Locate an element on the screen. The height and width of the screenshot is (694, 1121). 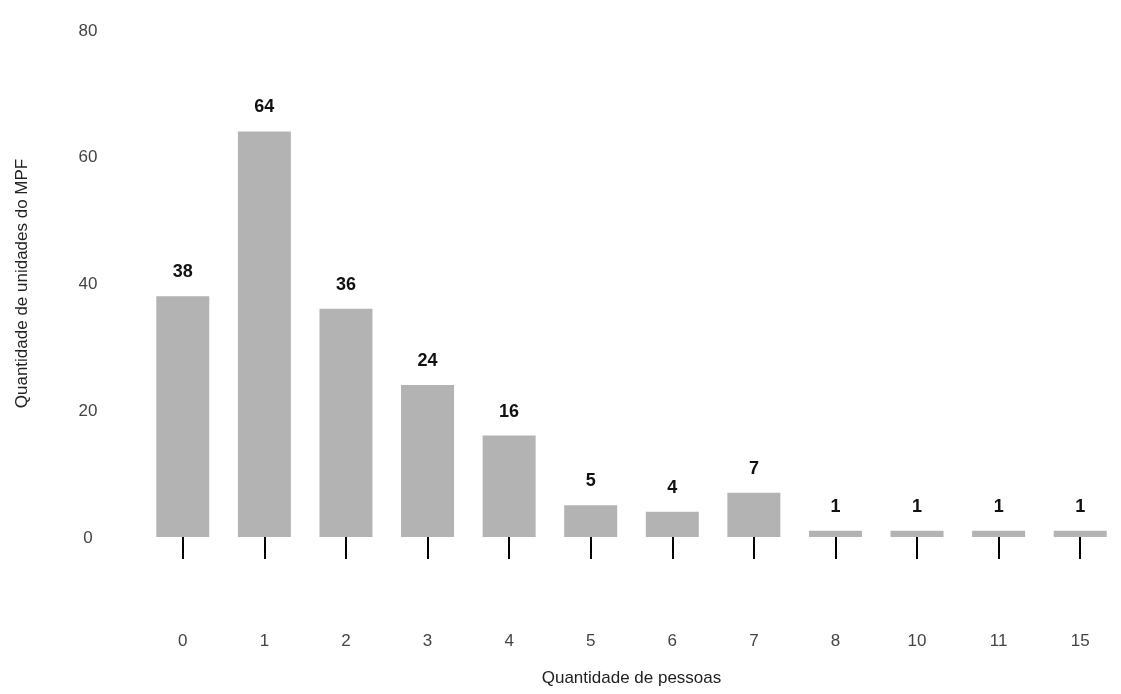
x-tick-label: 8 is located at coordinates (835, 640).